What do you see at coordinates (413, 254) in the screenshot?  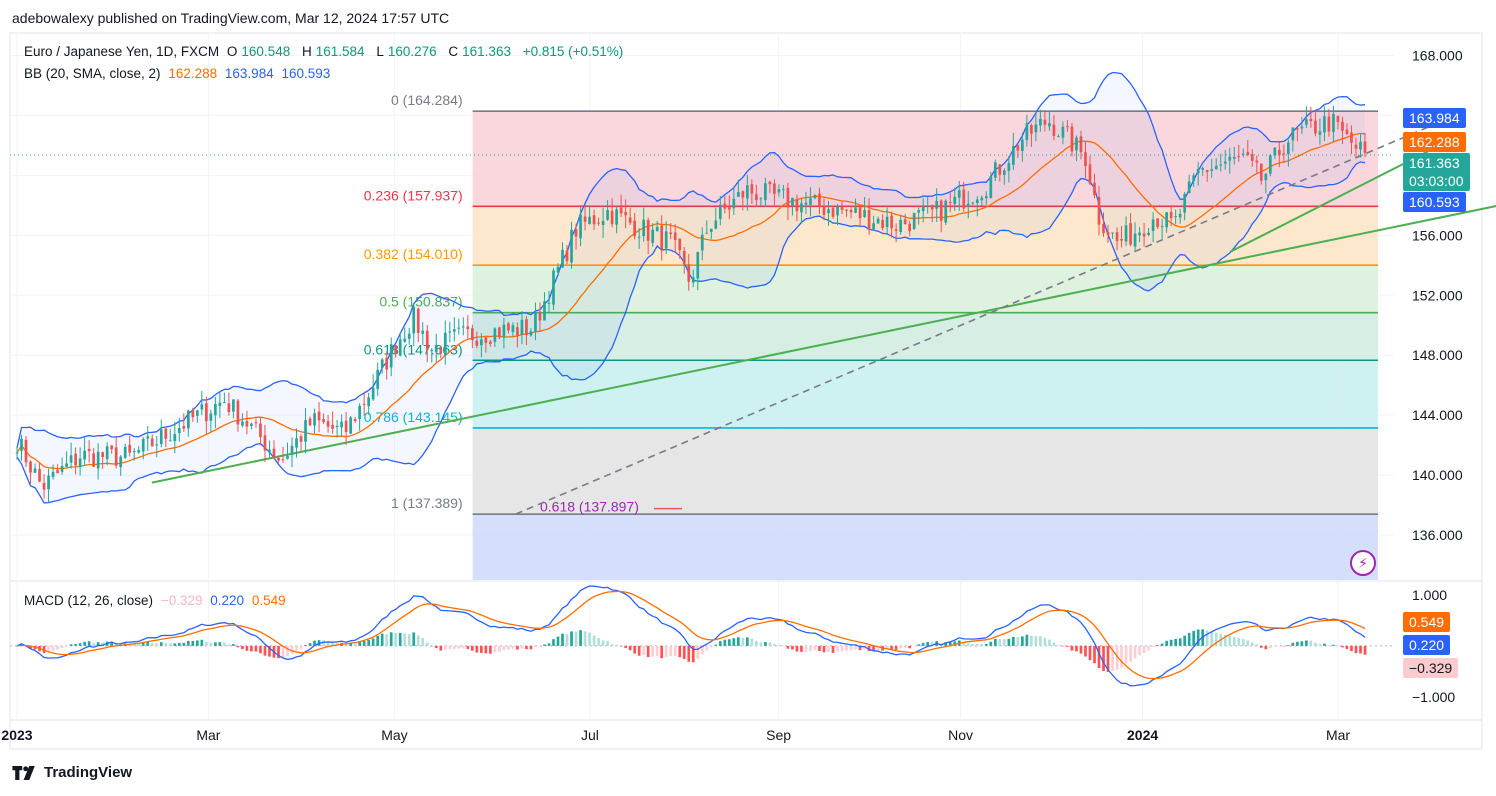 I see `fib-label-0.382: 0.382 (154.010)` at bounding box center [413, 254].